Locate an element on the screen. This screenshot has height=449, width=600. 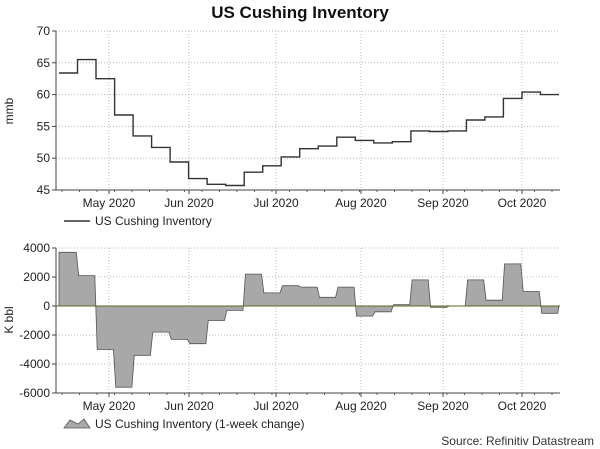
top-x-tick-label: May 2020 is located at coordinates (109, 203).